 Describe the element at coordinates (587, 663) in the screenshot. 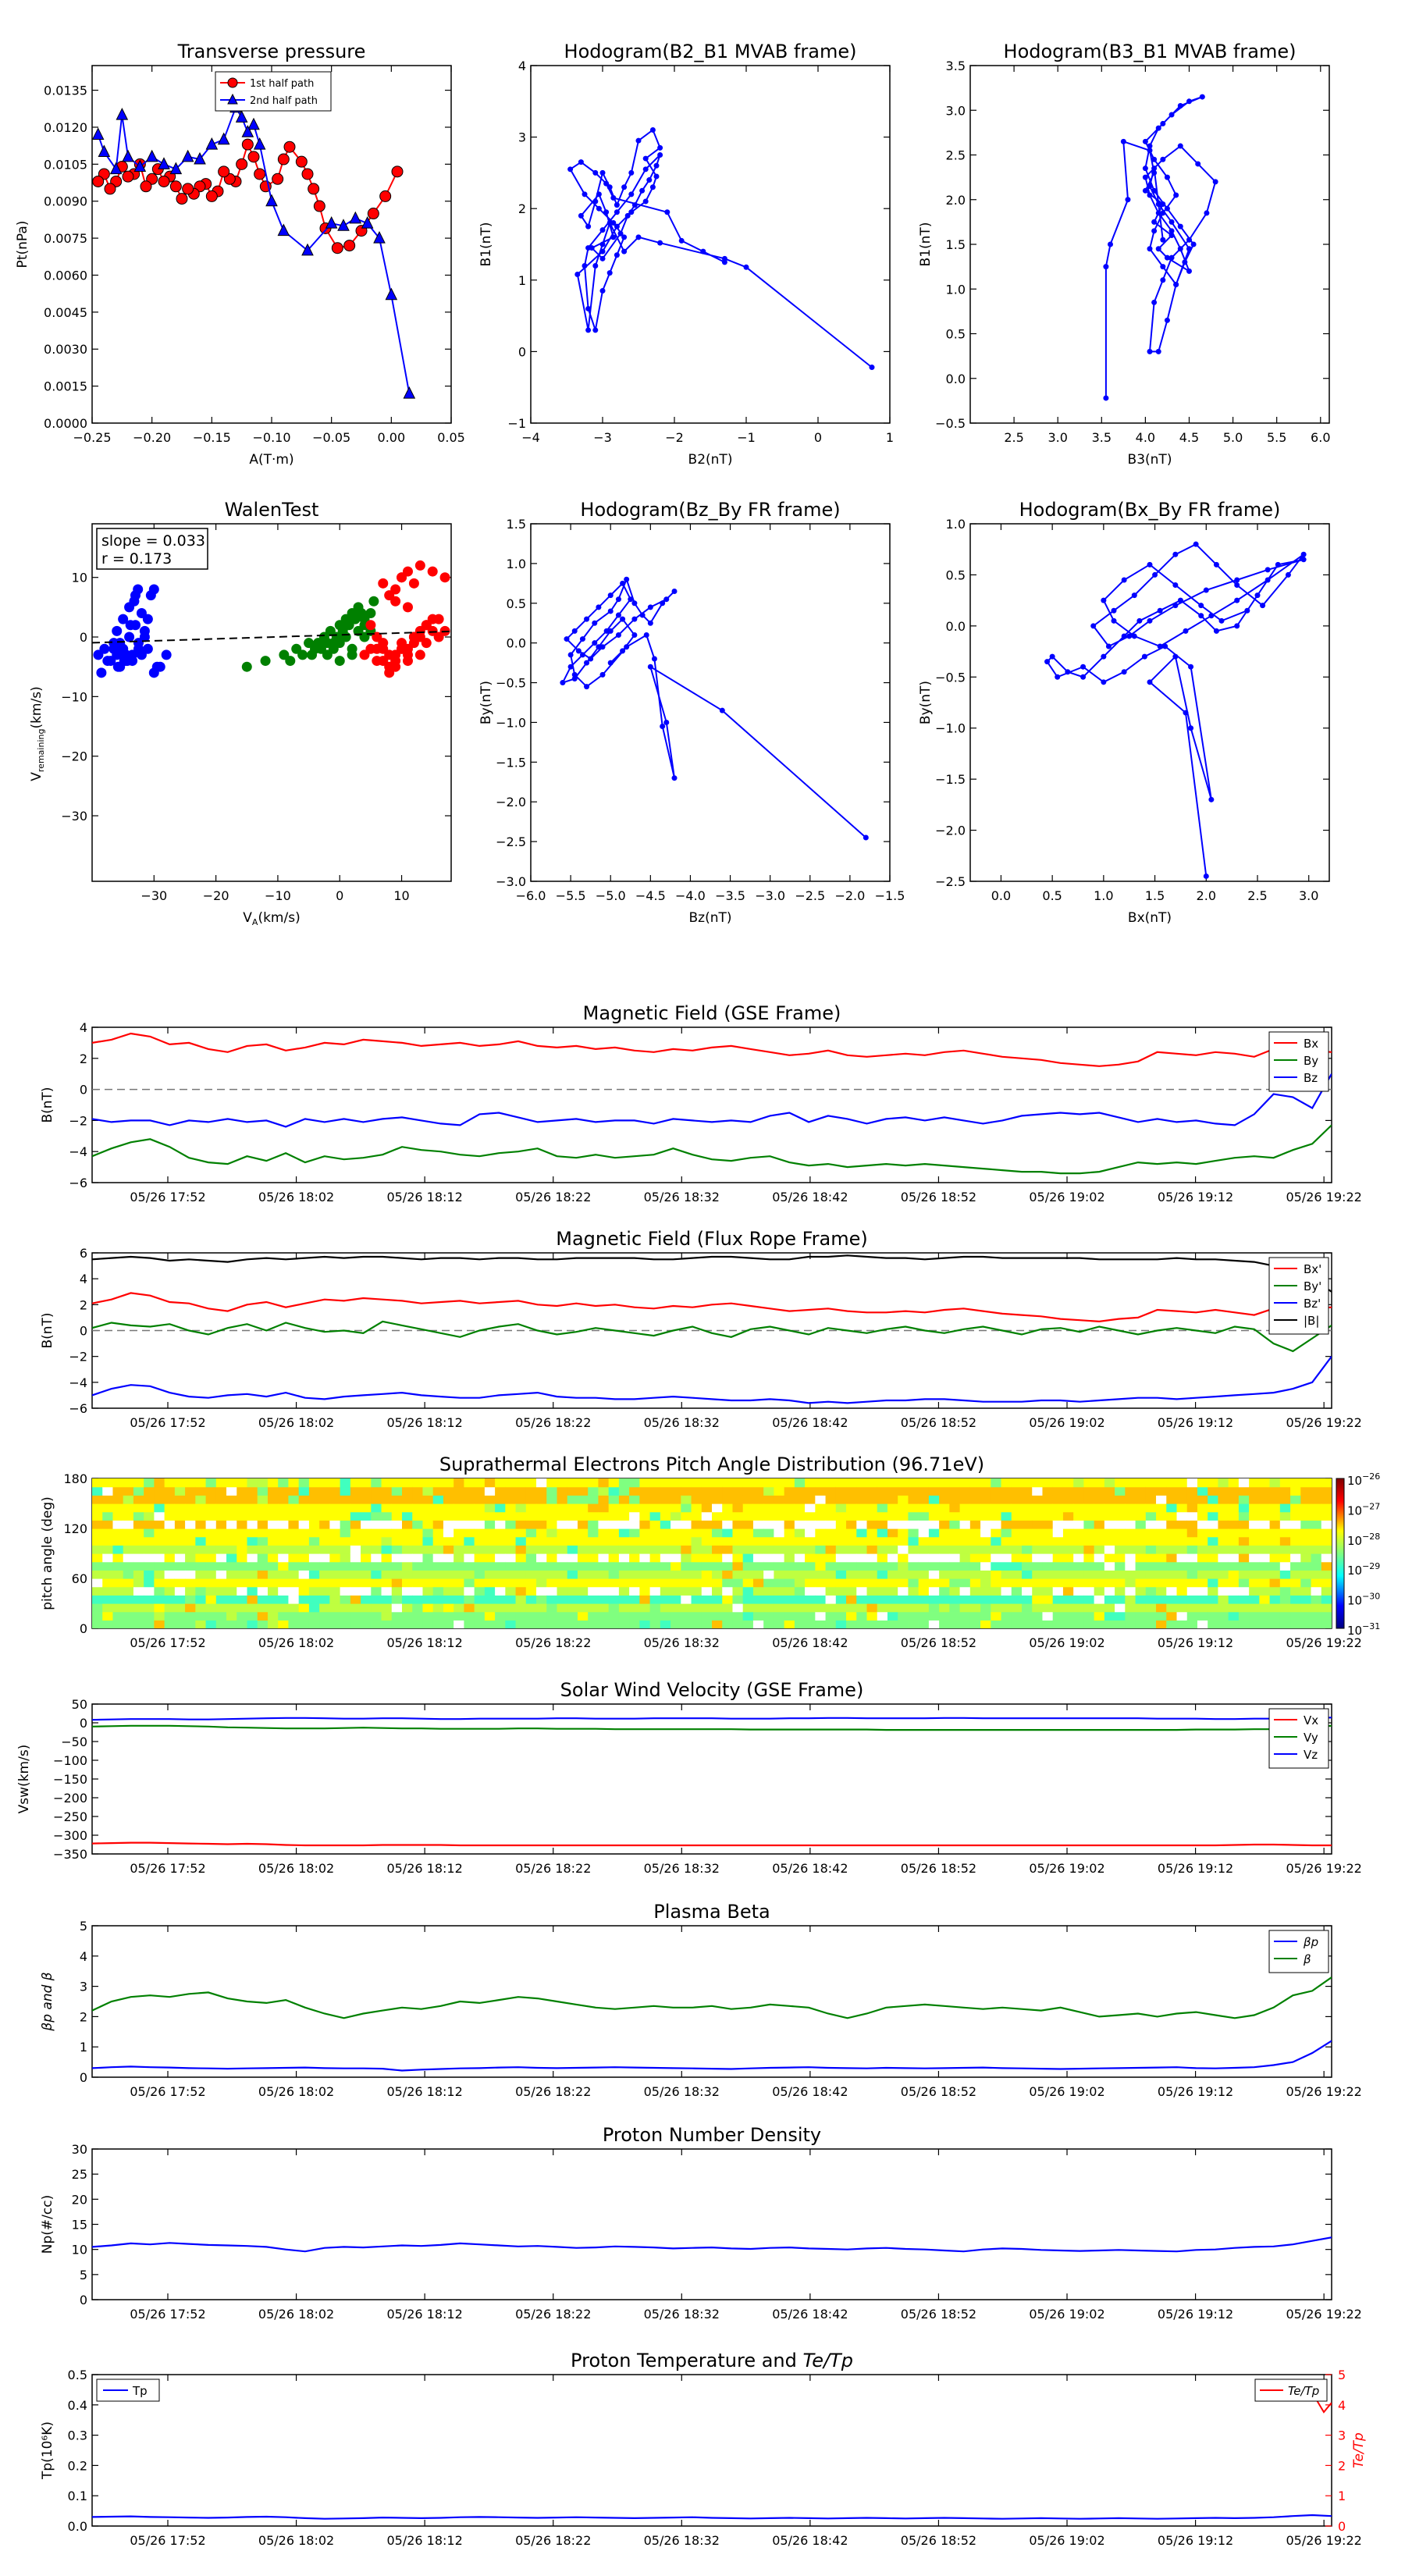

I see `hodogram-bz-by-point` at that location.